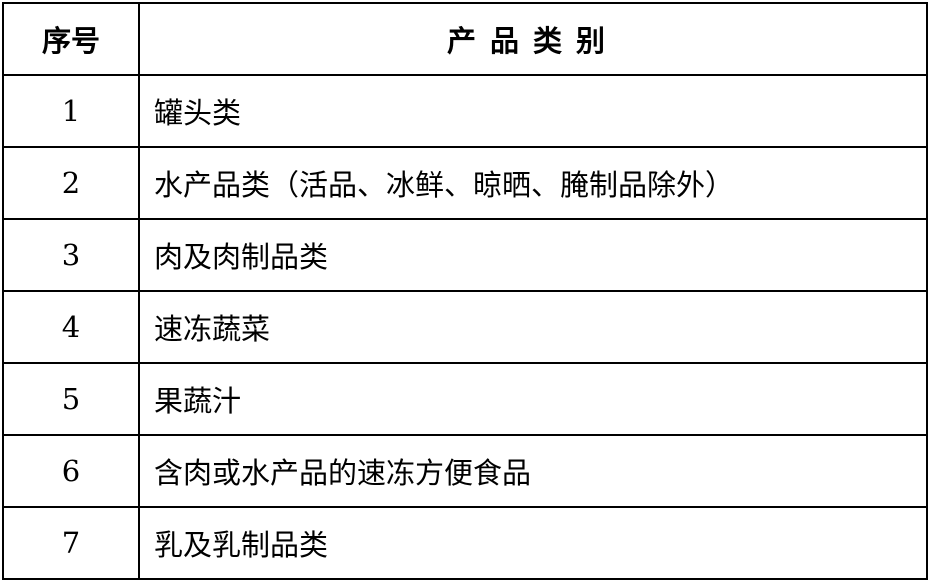 The width and height of the screenshot is (931, 585). What do you see at coordinates (533, 327) in the screenshot?
I see `row-category: 速冻蔬菜` at bounding box center [533, 327].